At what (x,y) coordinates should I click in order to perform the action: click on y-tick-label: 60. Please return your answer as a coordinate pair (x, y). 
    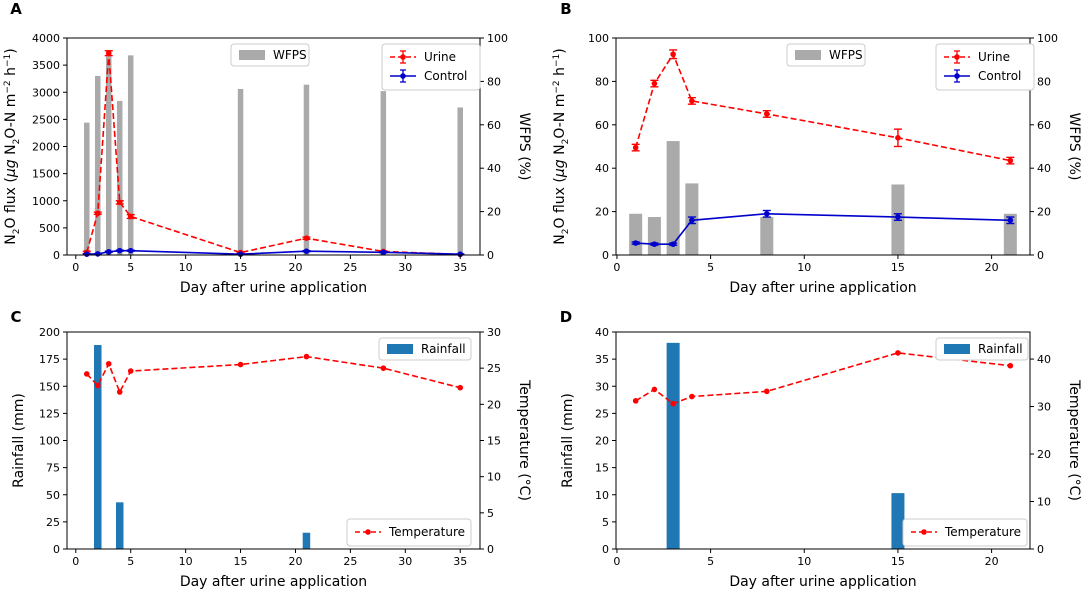
    Looking at the image, I should click on (602, 125).